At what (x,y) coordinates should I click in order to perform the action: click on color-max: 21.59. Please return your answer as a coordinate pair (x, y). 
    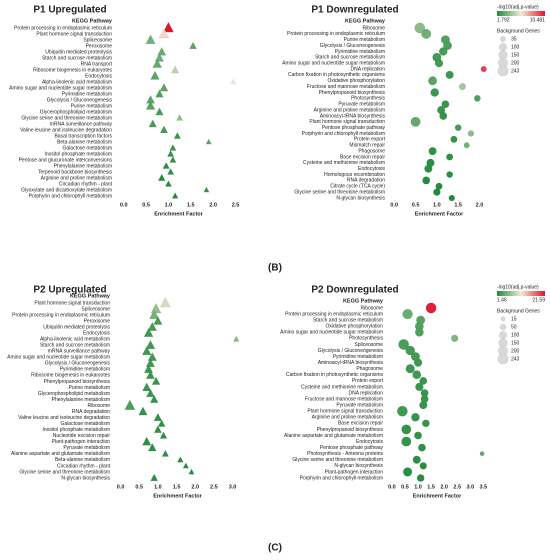
    Looking at the image, I should click on (538, 300).